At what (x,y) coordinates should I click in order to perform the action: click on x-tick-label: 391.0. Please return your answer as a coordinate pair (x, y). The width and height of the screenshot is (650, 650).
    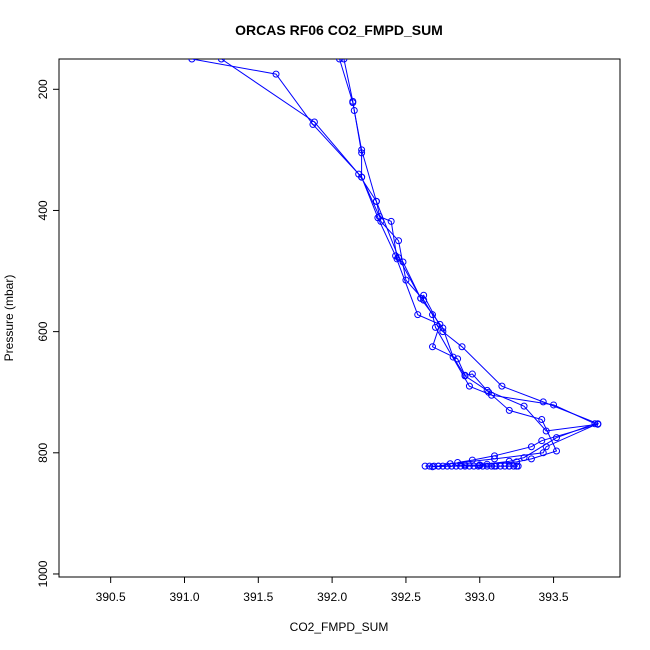
    Looking at the image, I should click on (184, 597).